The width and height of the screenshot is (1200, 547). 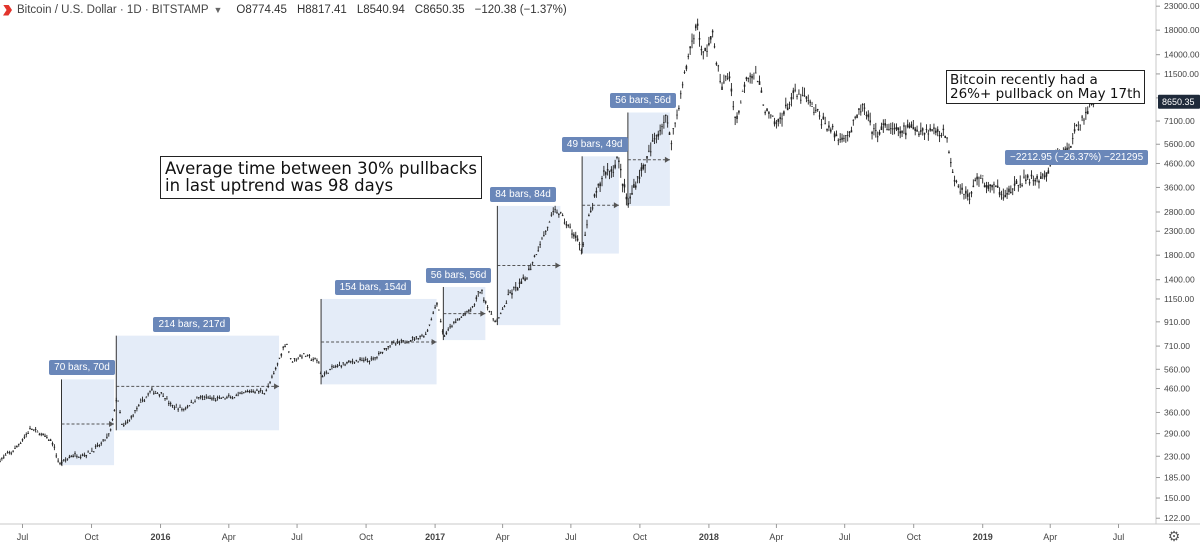 I want to click on time-axis-label: Jul, so click(x=571, y=537).